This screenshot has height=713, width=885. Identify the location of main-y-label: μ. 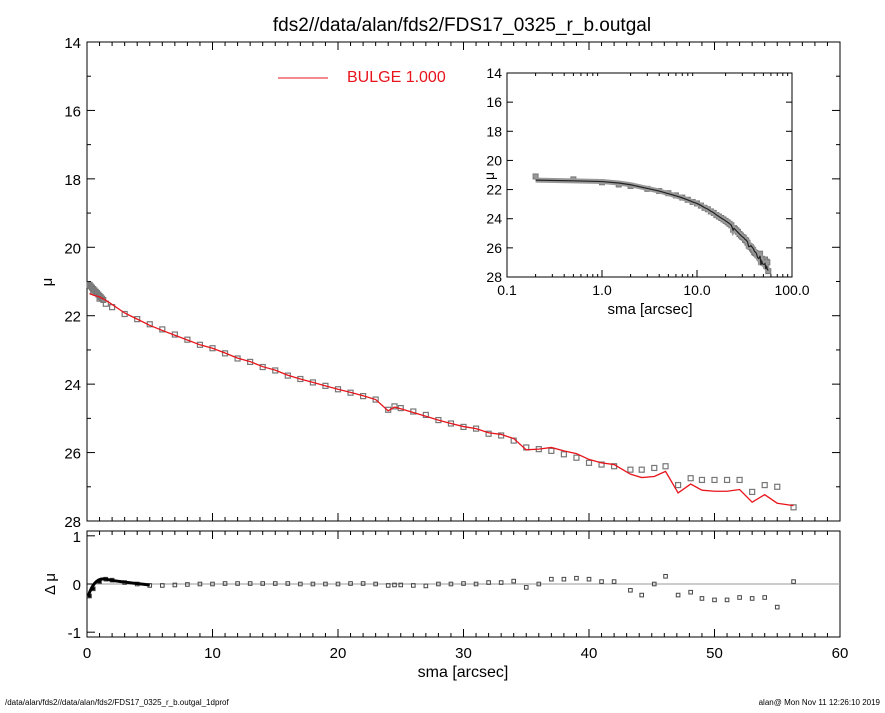
(47, 282).